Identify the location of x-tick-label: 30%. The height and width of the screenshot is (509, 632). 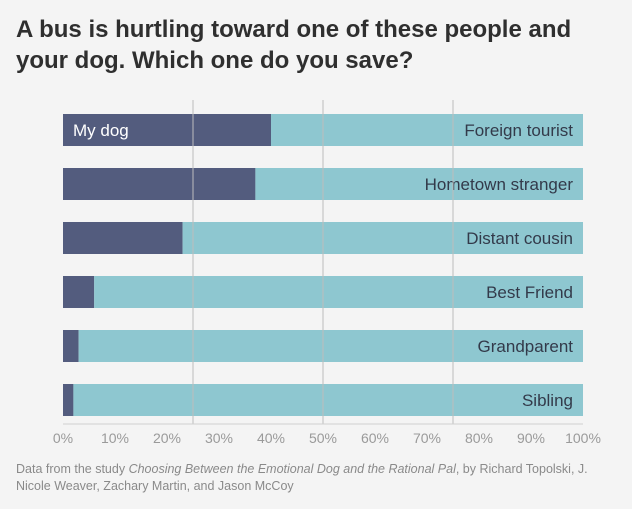
(219, 438).